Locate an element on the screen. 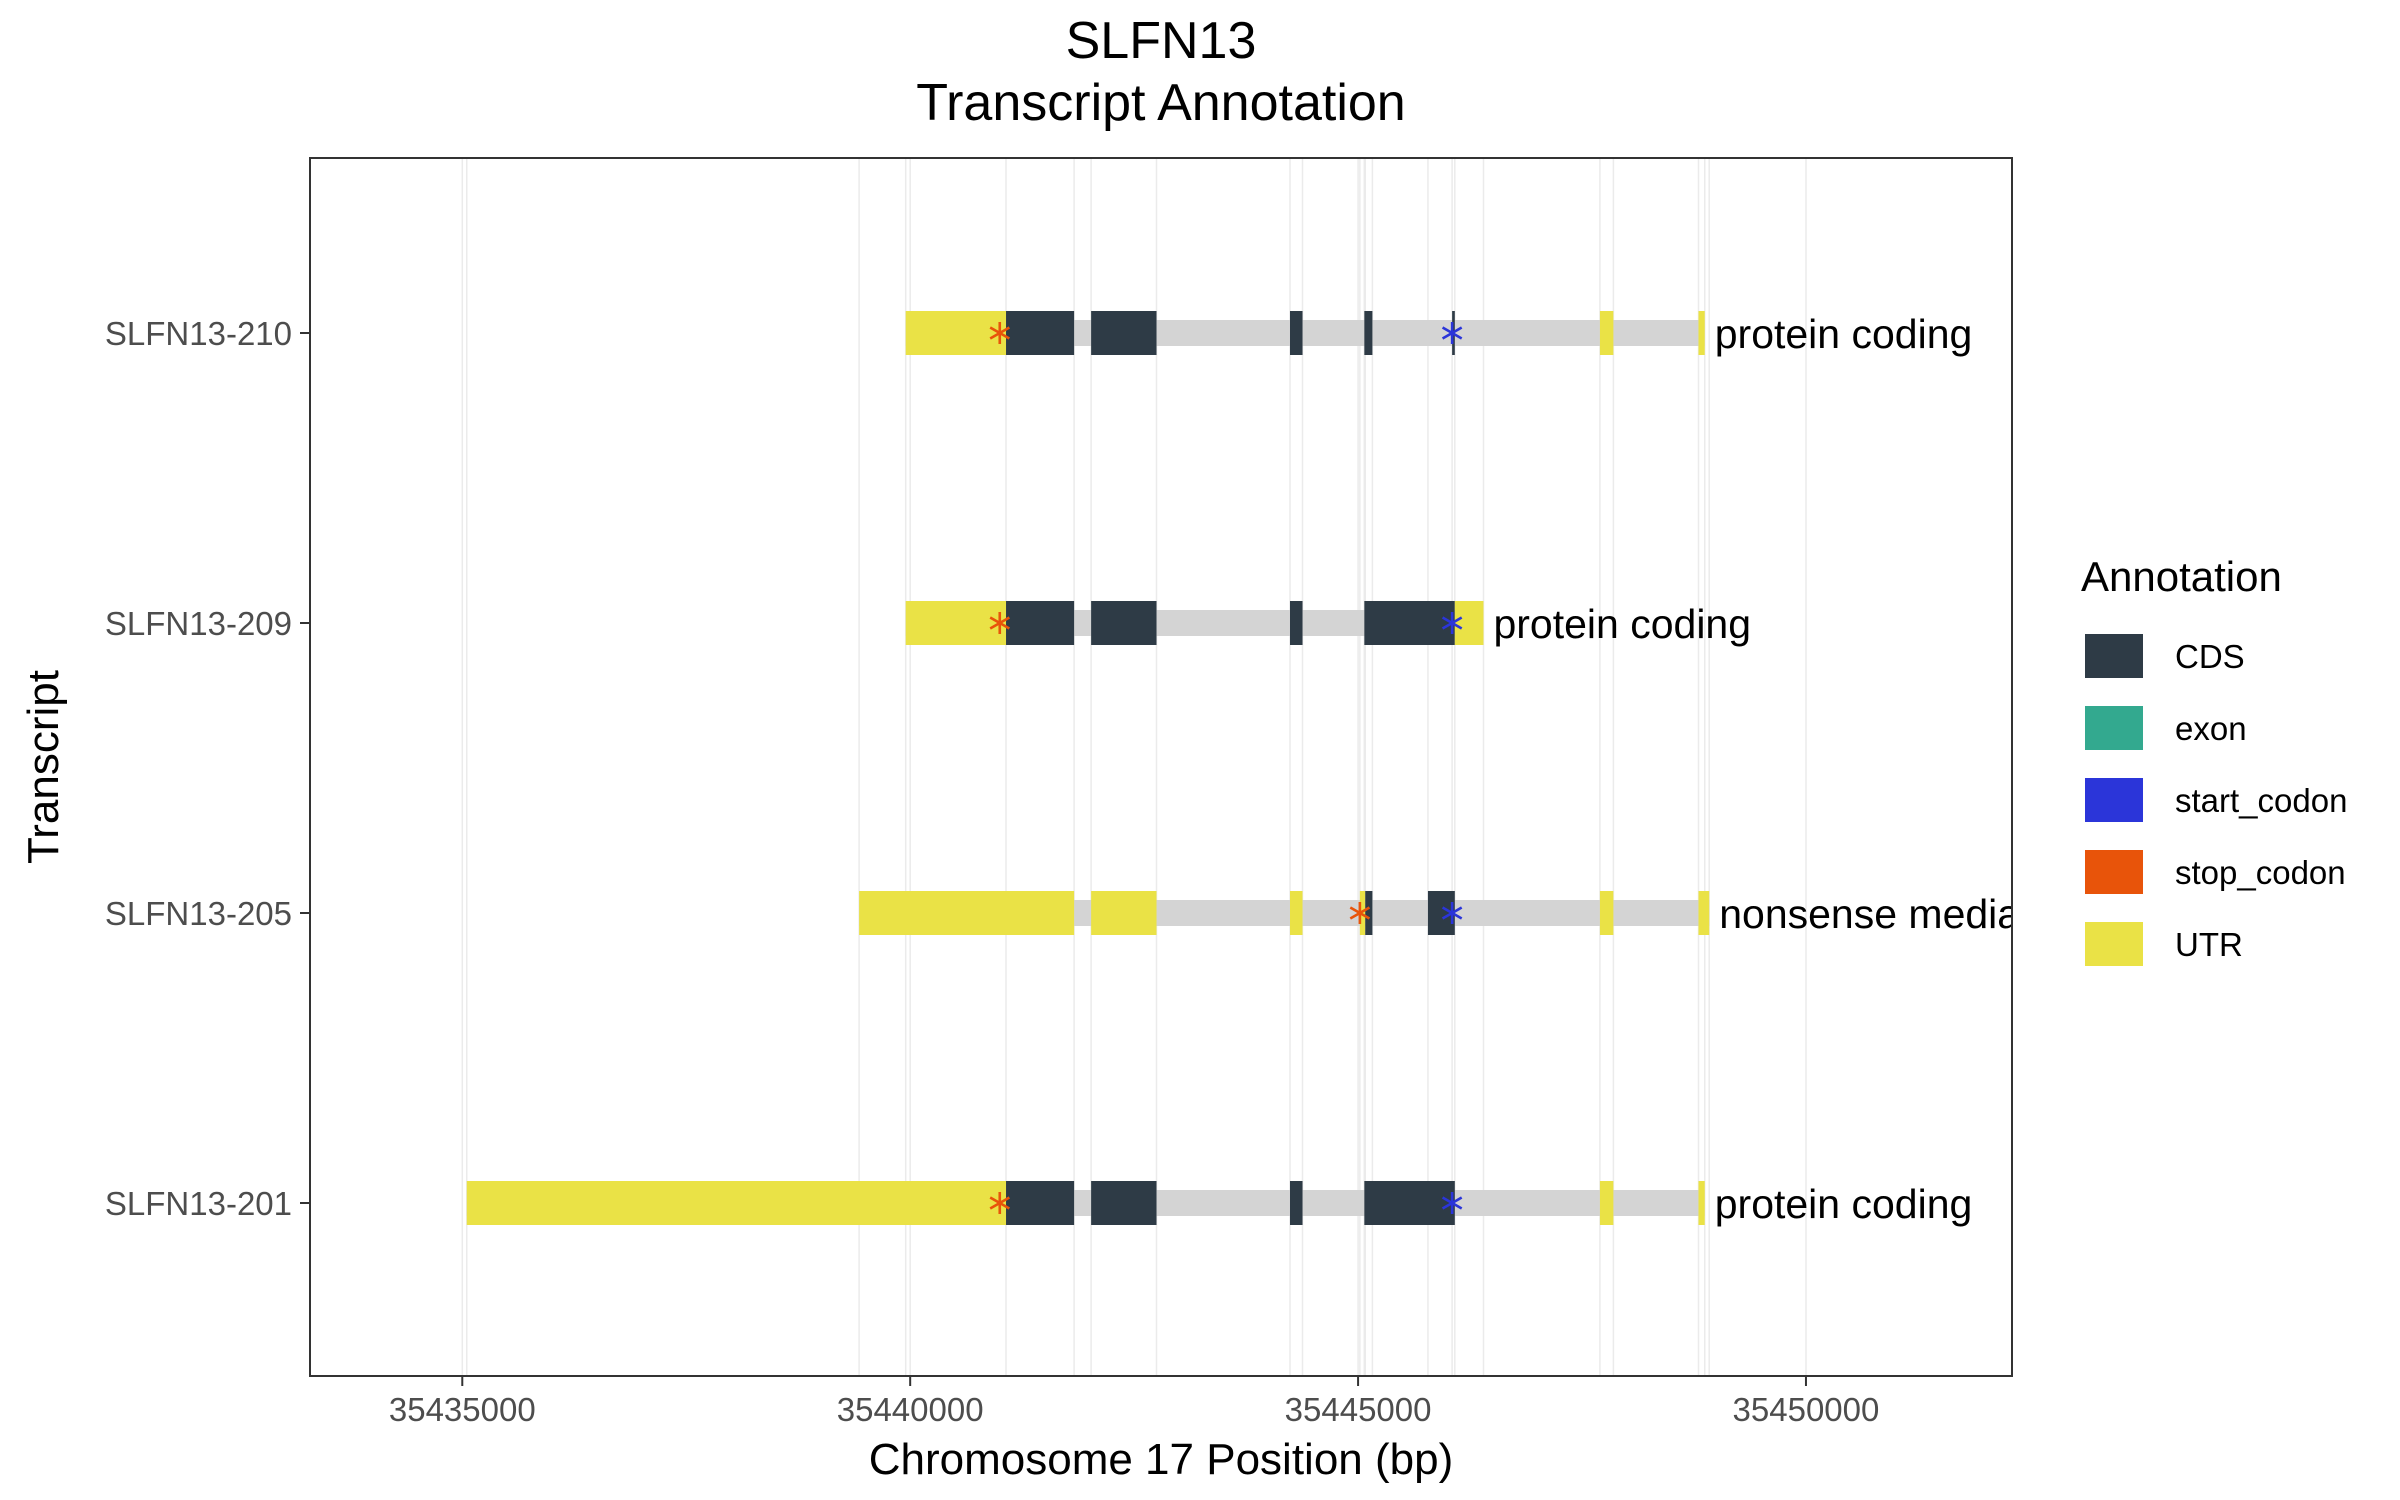 The width and height of the screenshot is (2400, 1500). legend-swatch-start_codon is located at coordinates (2114, 800).